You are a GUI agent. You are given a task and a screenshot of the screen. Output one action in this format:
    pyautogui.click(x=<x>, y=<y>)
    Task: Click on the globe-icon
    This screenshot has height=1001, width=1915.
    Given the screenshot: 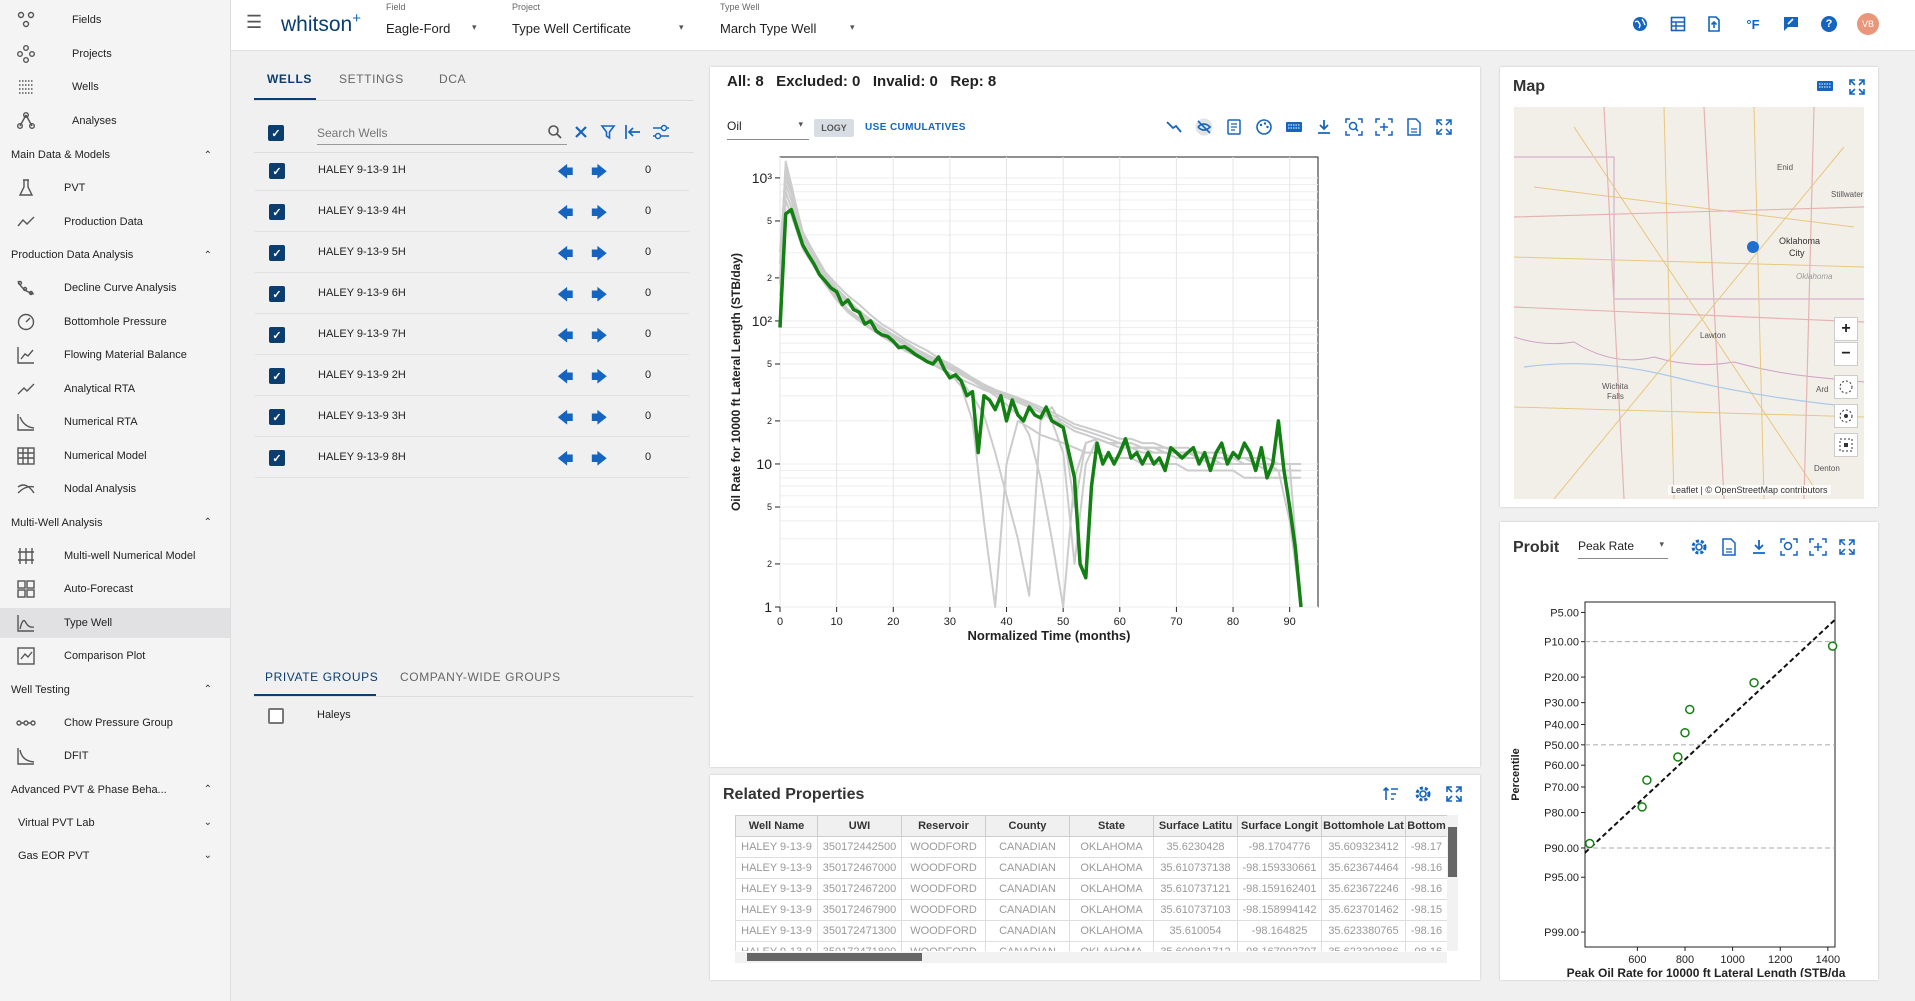 What is the action you would take?
    pyautogui.click(x=1640, y=24)
    